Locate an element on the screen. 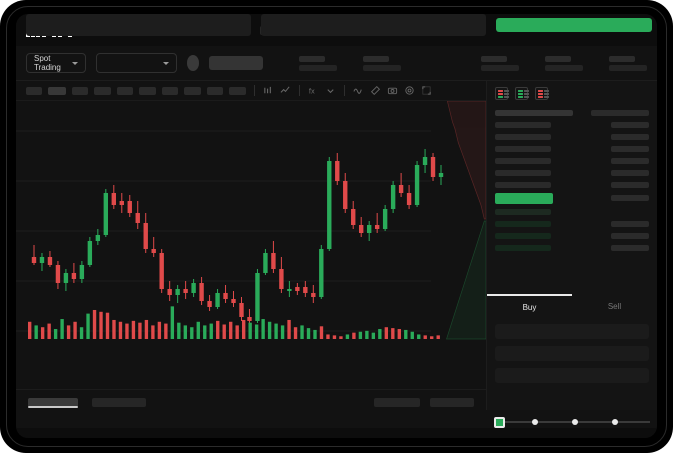 Image resolution: width=673 pixels, height=453 pixels. fullscreen-icon is located at coordinates (426, 90).